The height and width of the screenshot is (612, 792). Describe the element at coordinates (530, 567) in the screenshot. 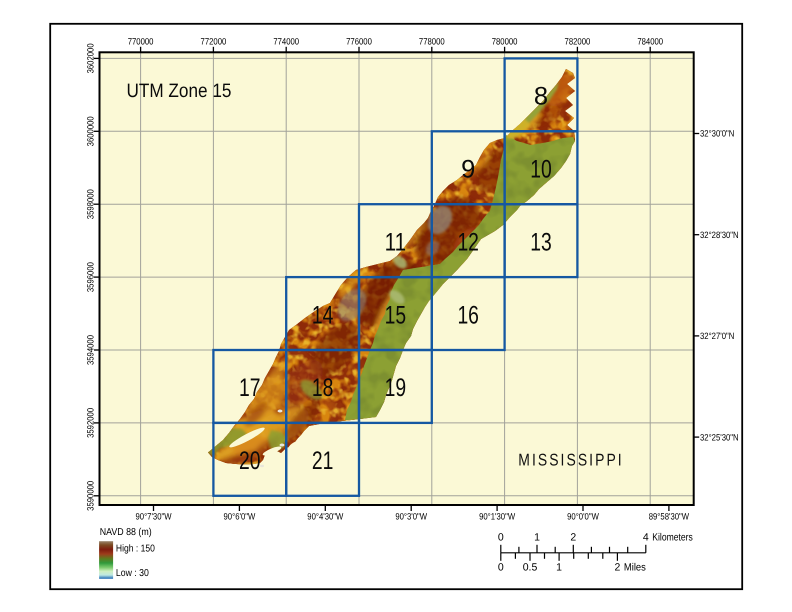

I see `svg-text: 0.5` at that location.